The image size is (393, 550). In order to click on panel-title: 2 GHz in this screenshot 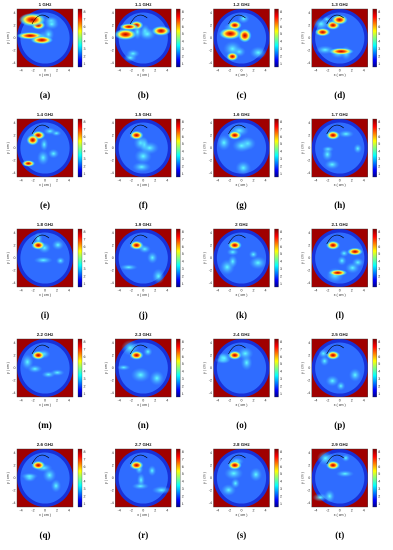, I will do `click(242, 224)`.